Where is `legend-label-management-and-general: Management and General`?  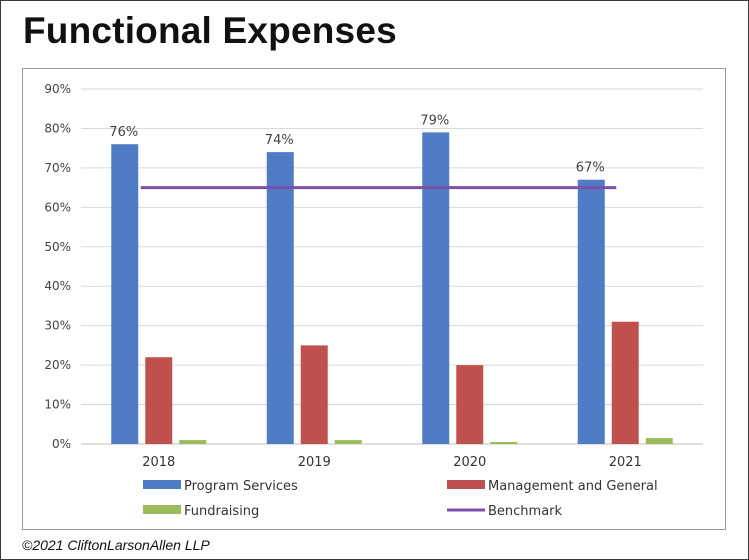
legend-label-management-and-general: Management and General is located at coordinates (573, 486).